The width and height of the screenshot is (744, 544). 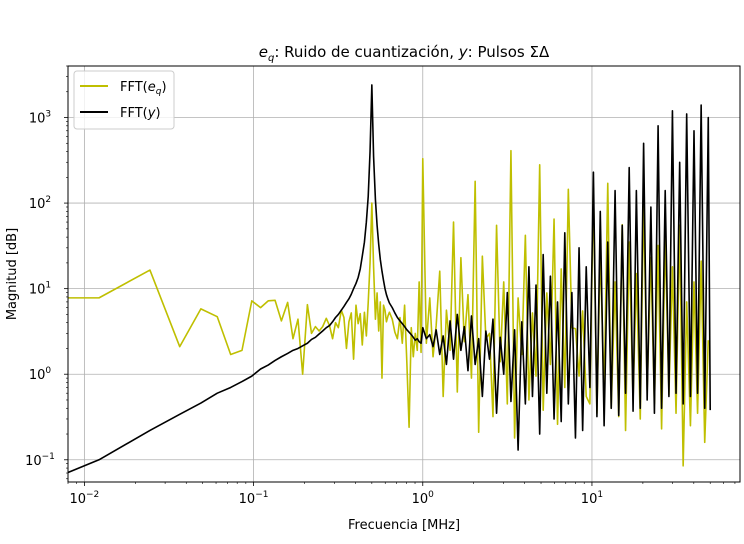 I want to click on y-tick-label: 10³, so click(x=40, y=118).